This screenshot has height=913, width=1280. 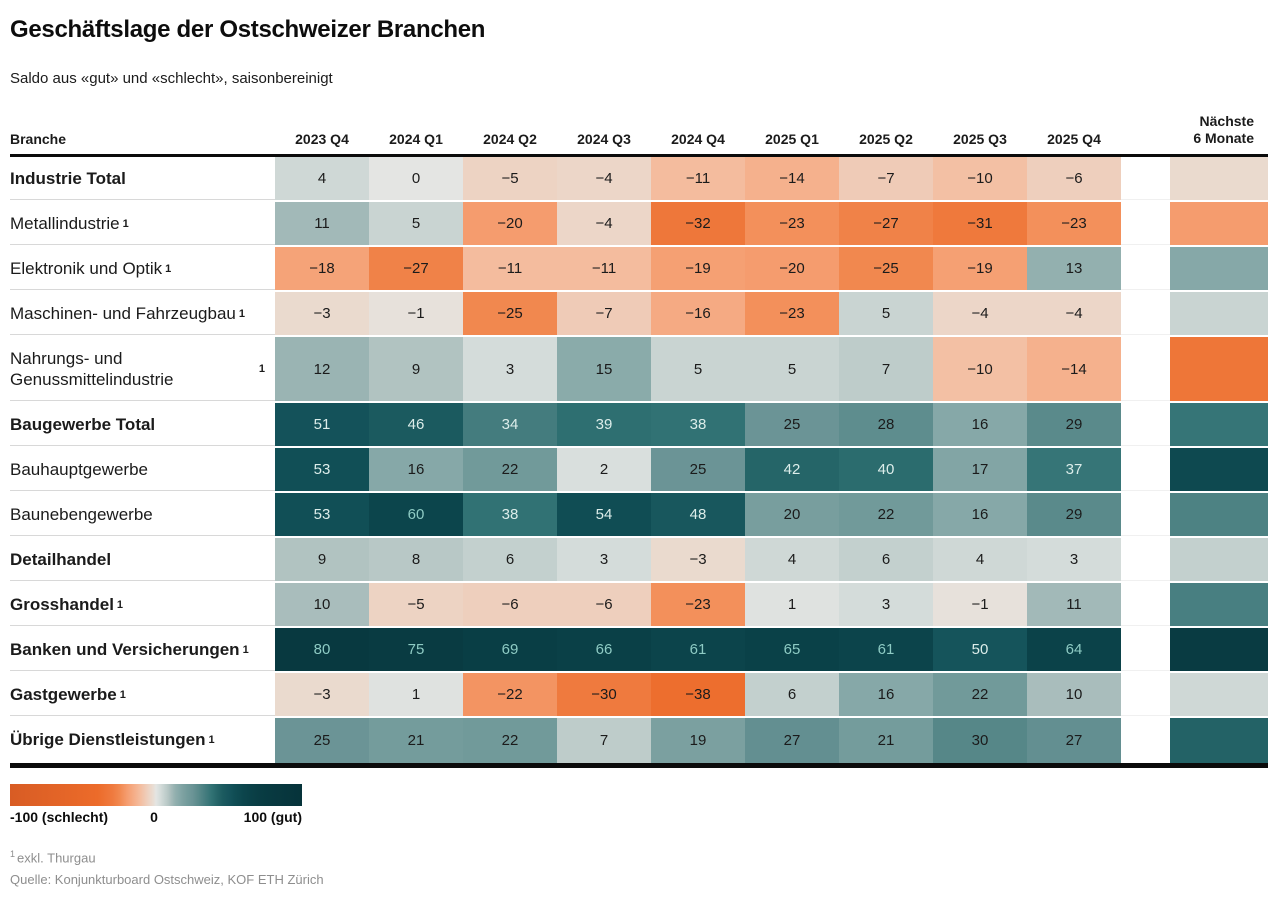 What do you see at coordinates (56, 858) in the screenshot?
I see `footnote-text: exkl. Thurgau` at bounding box center [56, 858].